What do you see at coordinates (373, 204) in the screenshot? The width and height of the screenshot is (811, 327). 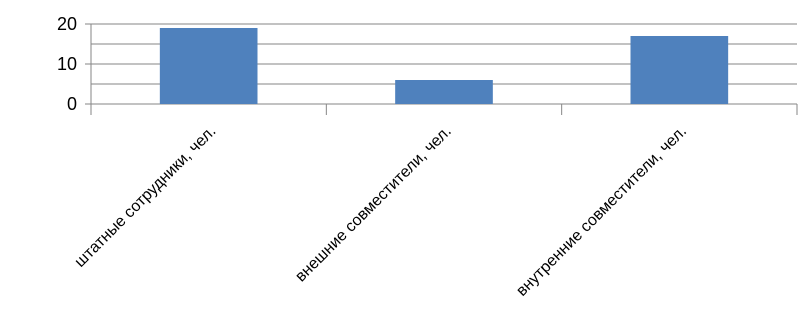 I see `x-tick-label: внешние совместители, чел.` at bounding box center [373, 204].